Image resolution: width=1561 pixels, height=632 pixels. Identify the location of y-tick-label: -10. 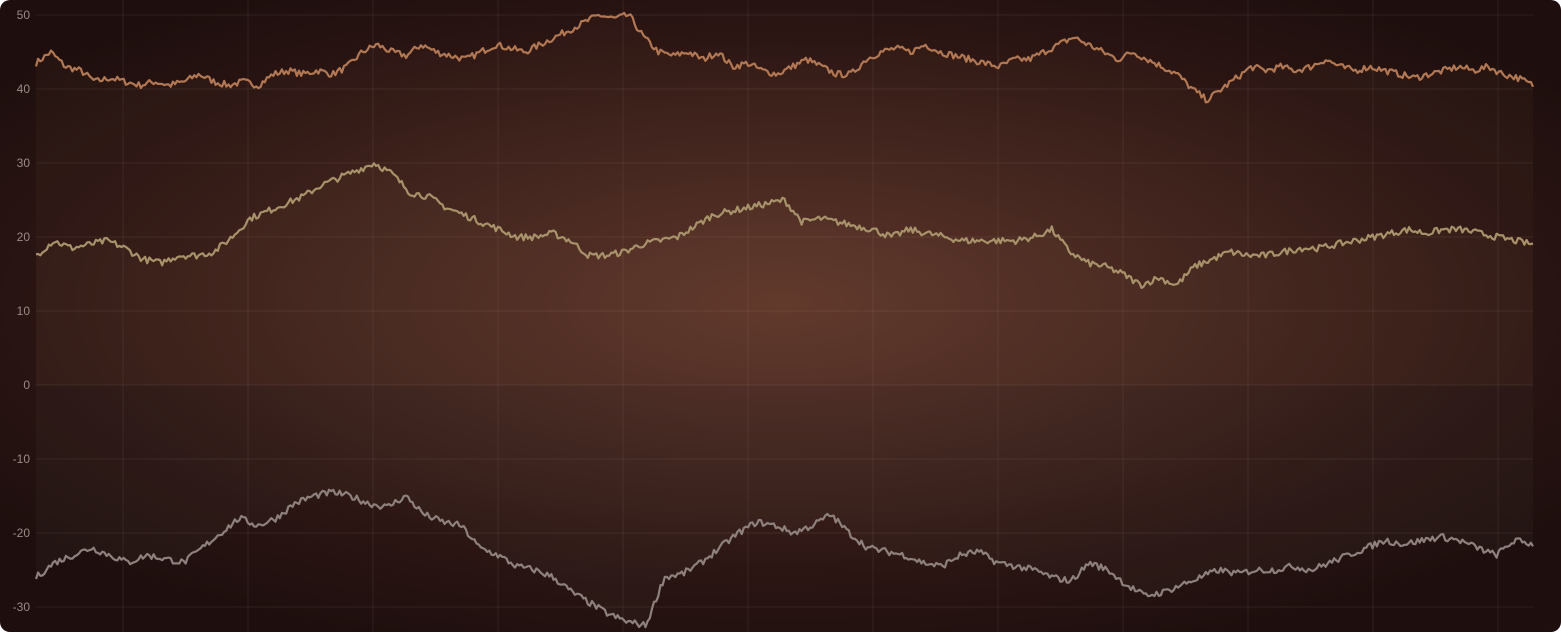
(22, 459).